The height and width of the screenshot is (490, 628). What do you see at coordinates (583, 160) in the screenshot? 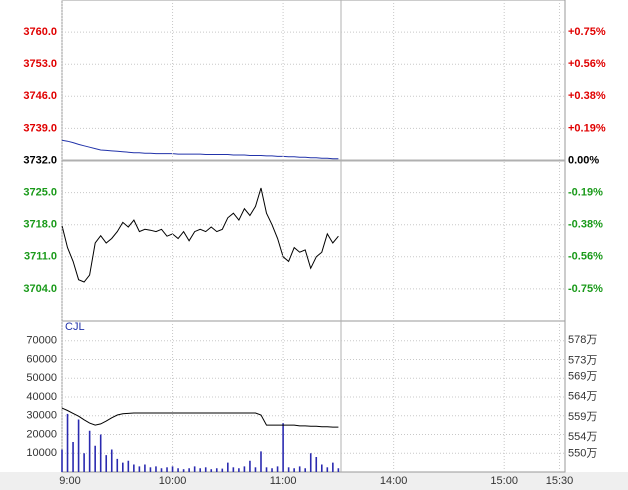
I see `y2-tick-label: 0.00%` at bounding box center [583, 160].